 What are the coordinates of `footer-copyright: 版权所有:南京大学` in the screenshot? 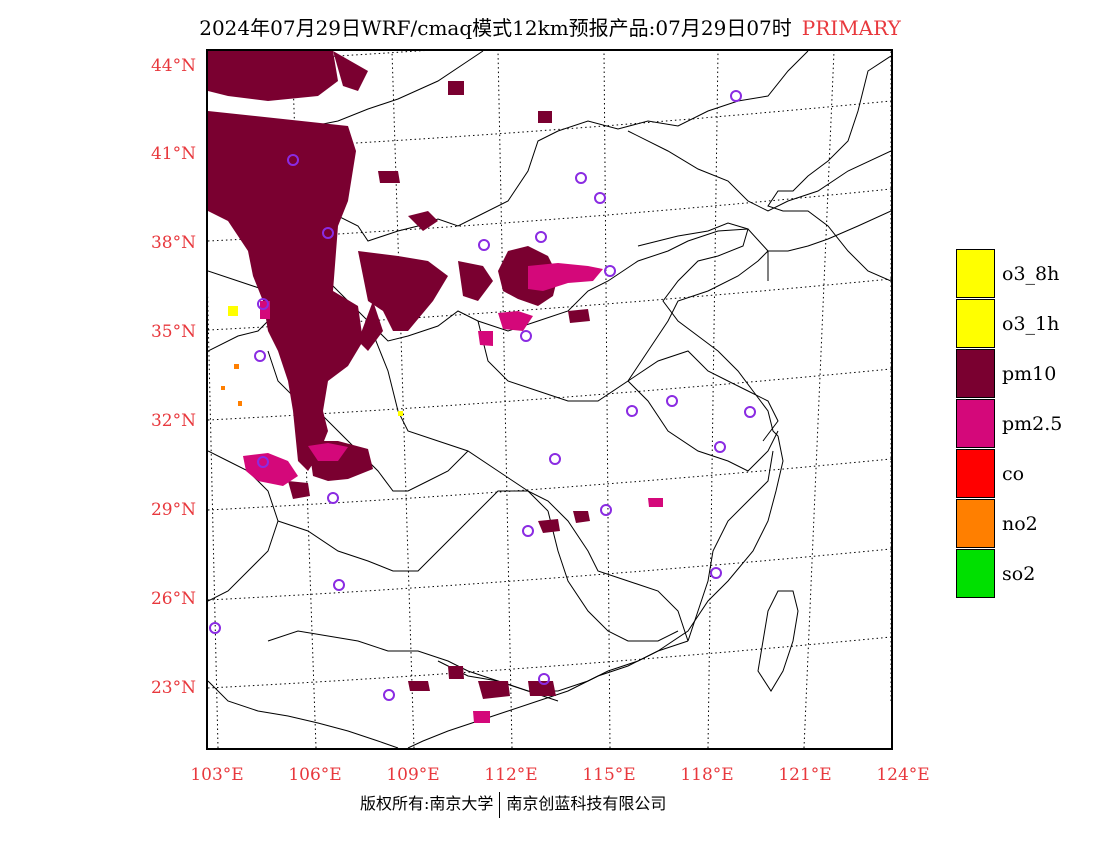 It's located at (427, 803).